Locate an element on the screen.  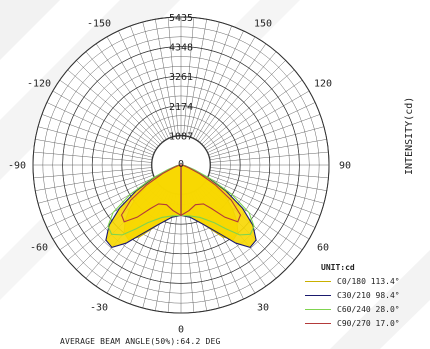
center-label: 0 is located at coordinates (181, 164).